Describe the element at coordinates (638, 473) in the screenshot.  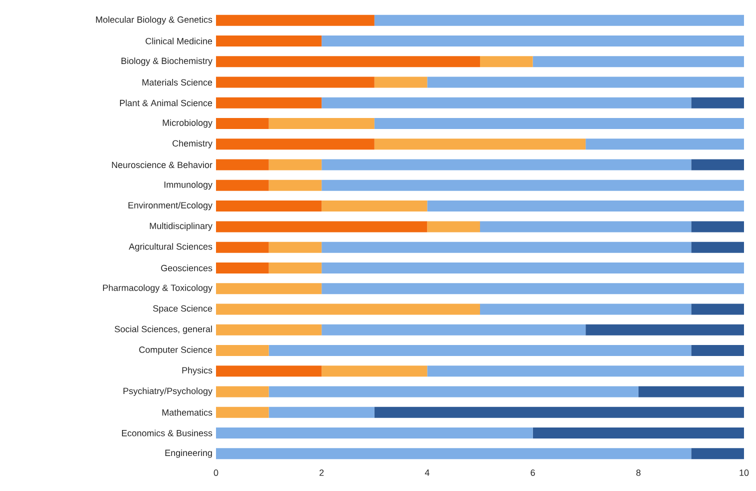
I see `x-tick-label: 8` at that location.